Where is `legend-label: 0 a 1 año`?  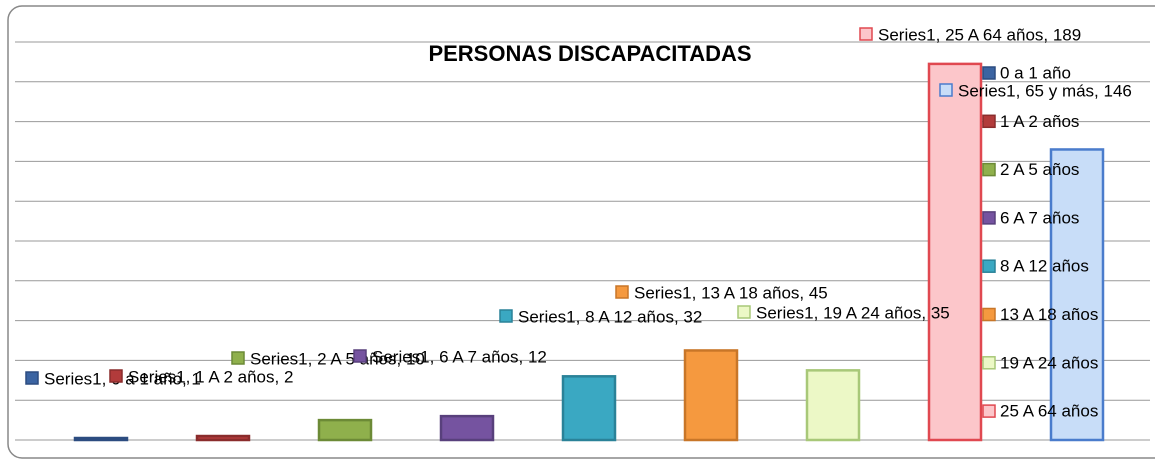
legend-label: 0 a 1 año is located at coordinates (1035, 72).